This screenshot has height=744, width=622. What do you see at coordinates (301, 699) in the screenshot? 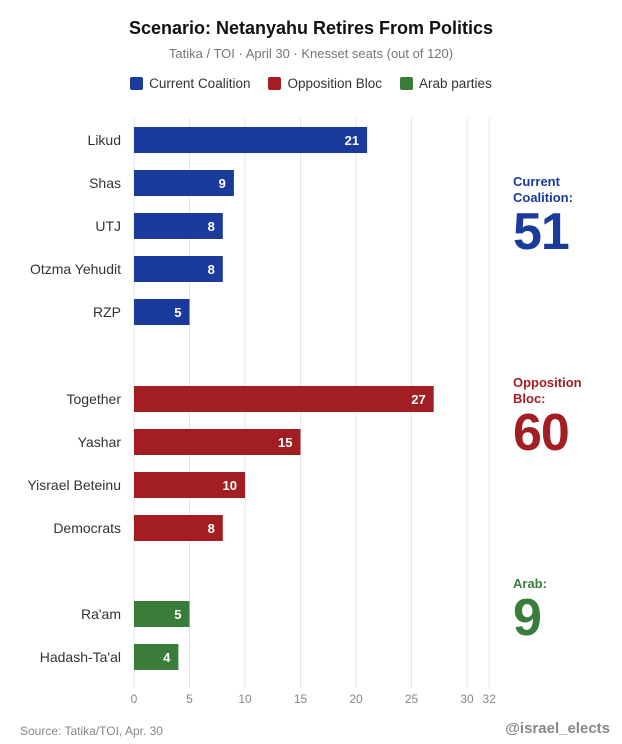
I see `x-tick-label: 15` at bounding box center [301, 699].